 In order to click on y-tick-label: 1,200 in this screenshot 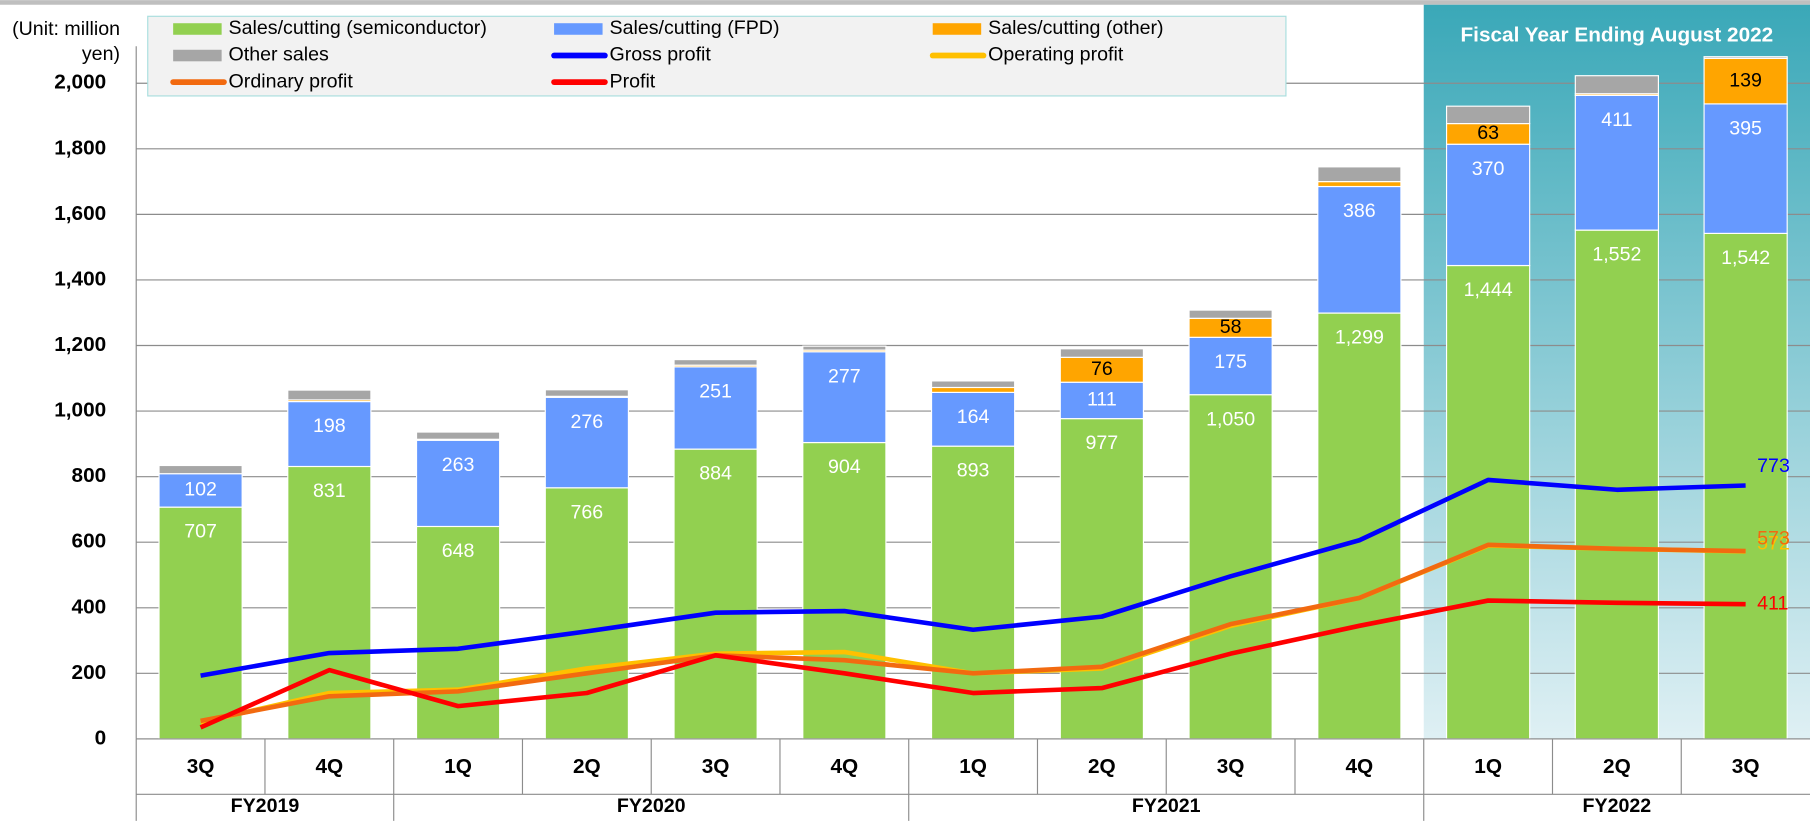, I will do `click(80, 344)`.